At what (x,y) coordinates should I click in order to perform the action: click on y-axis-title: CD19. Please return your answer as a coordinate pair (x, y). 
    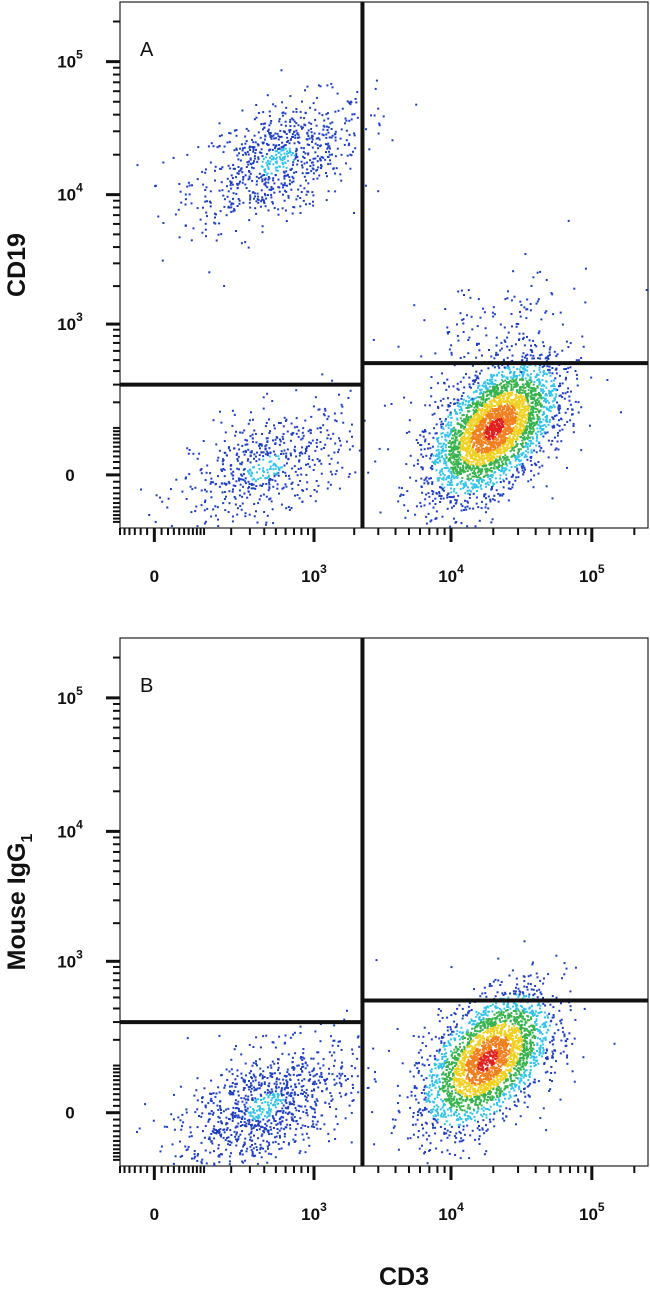
    Looking at the image, I should click on (17, 265).